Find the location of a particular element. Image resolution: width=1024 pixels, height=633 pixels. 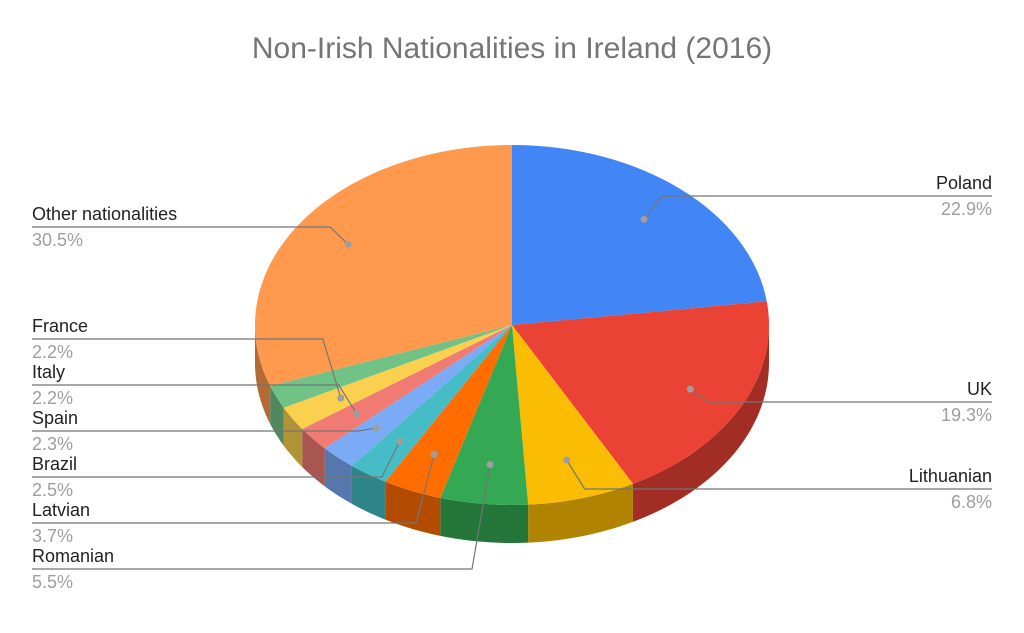

slice-label-spain: Spain is located at coordinates (55, 418).